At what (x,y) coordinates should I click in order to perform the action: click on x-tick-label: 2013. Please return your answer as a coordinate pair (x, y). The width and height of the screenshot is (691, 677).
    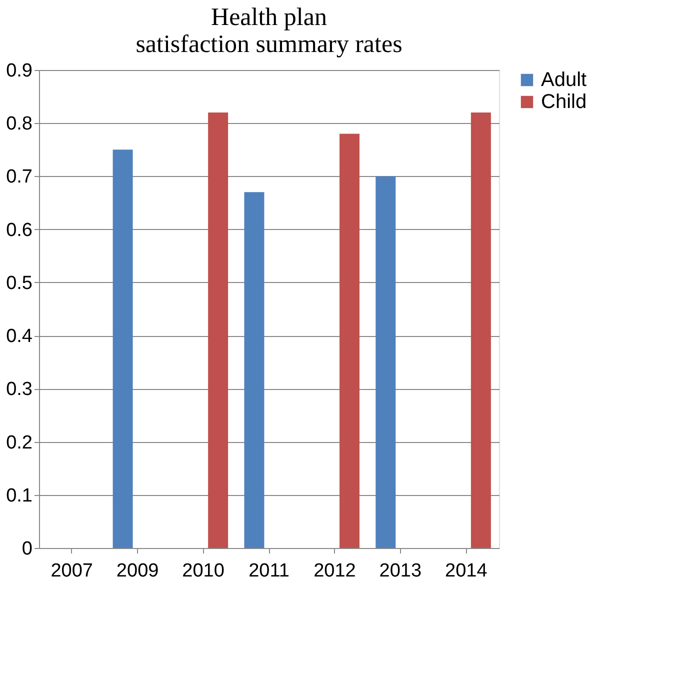
    Looking at the image, I should click on (400, 571).